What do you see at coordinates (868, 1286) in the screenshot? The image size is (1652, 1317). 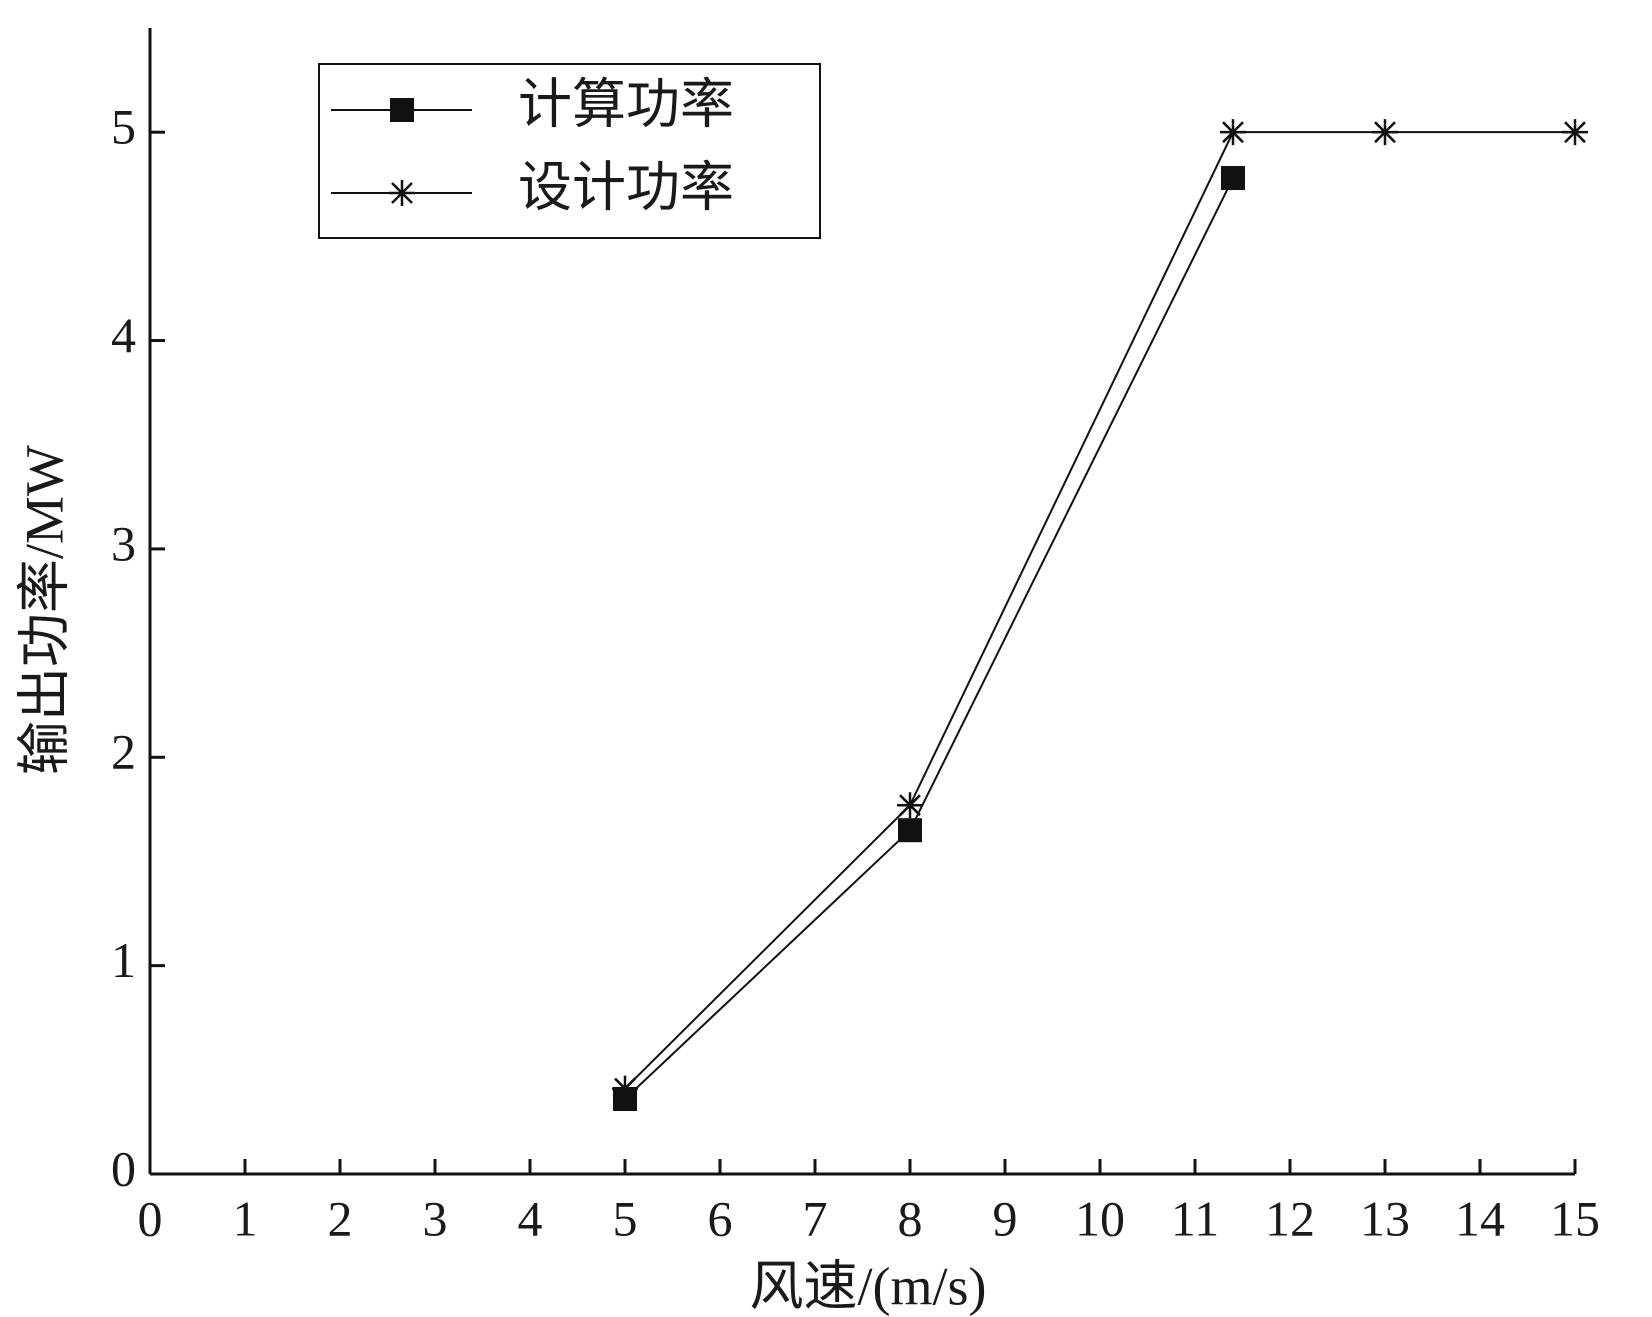 I see `x-axis-title: 风速/(m/s)` at bounding box center [868, 1286].